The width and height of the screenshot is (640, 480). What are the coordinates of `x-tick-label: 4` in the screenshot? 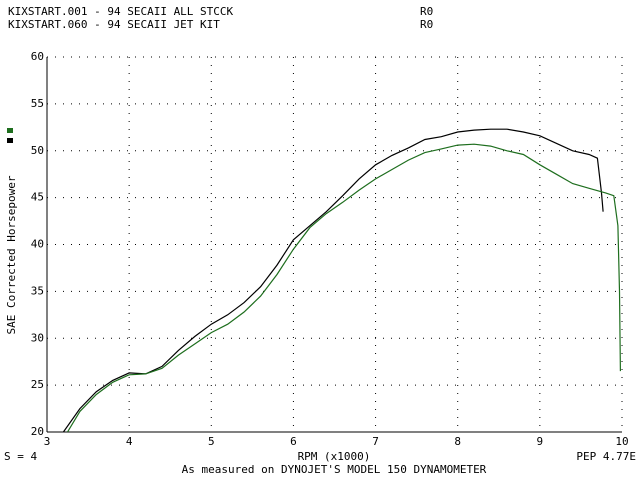 It's located at (129, 441).